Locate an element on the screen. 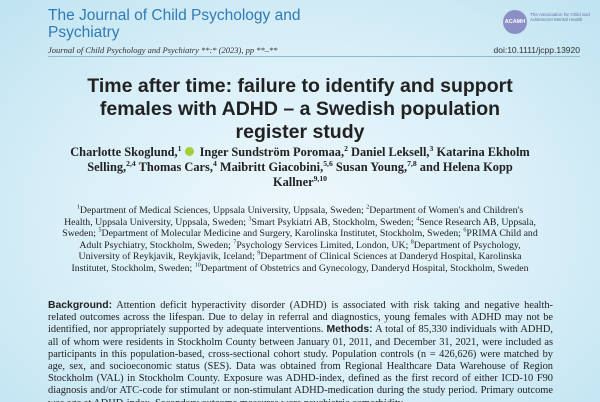 This screenshot has height=402, width=600. author-name: Charlotte Skoglund, is located at coordinates (124, 152).